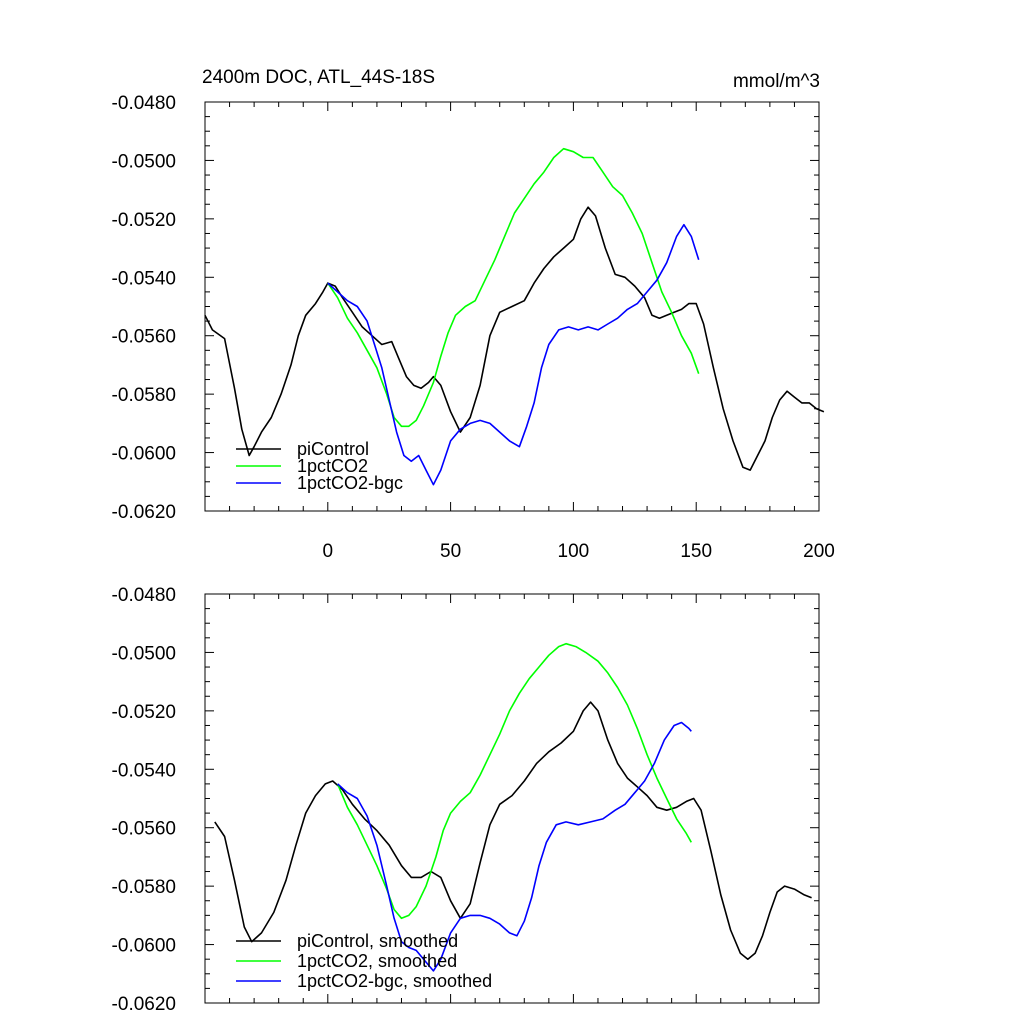 The width and height of the screenshot is (1024, 1024). Describe the element at coordinates (328, 551) in the screenshot. I see `x-tick-label: 0` at that location.